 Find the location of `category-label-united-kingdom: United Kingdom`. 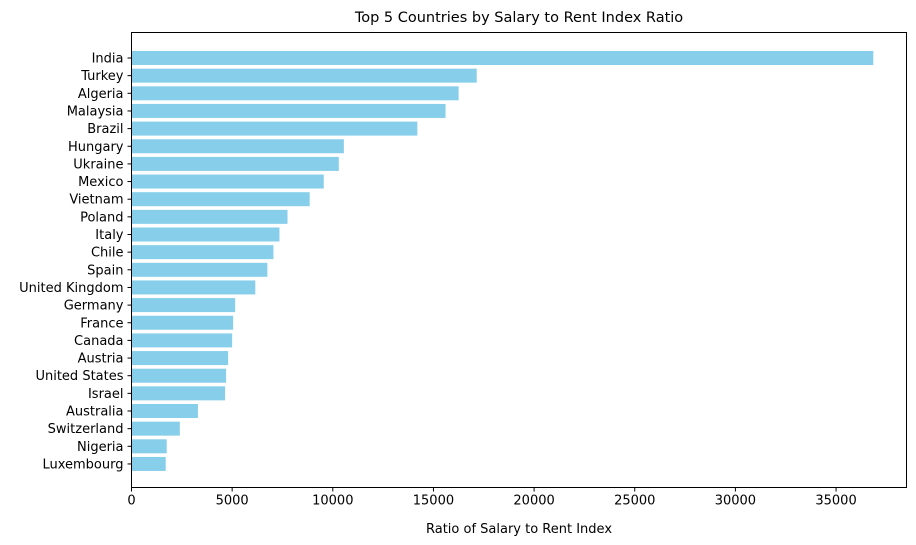

category-label-united-kingdom: United Kingdom is located at coordinates (71, 288).